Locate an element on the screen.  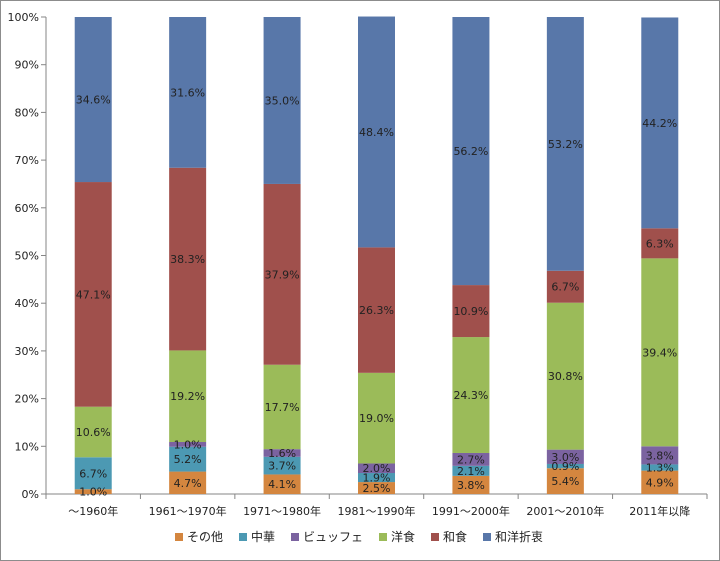
data-label: 30.8% is located at coordinates (565, 376).